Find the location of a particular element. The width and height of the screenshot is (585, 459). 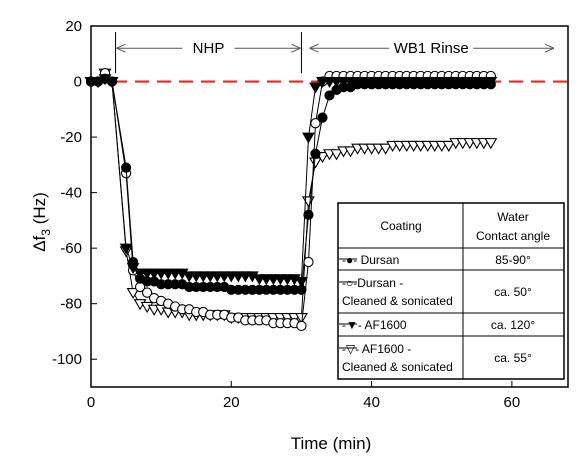

y-tick-label: -100 is located at coordinates (67, 359).